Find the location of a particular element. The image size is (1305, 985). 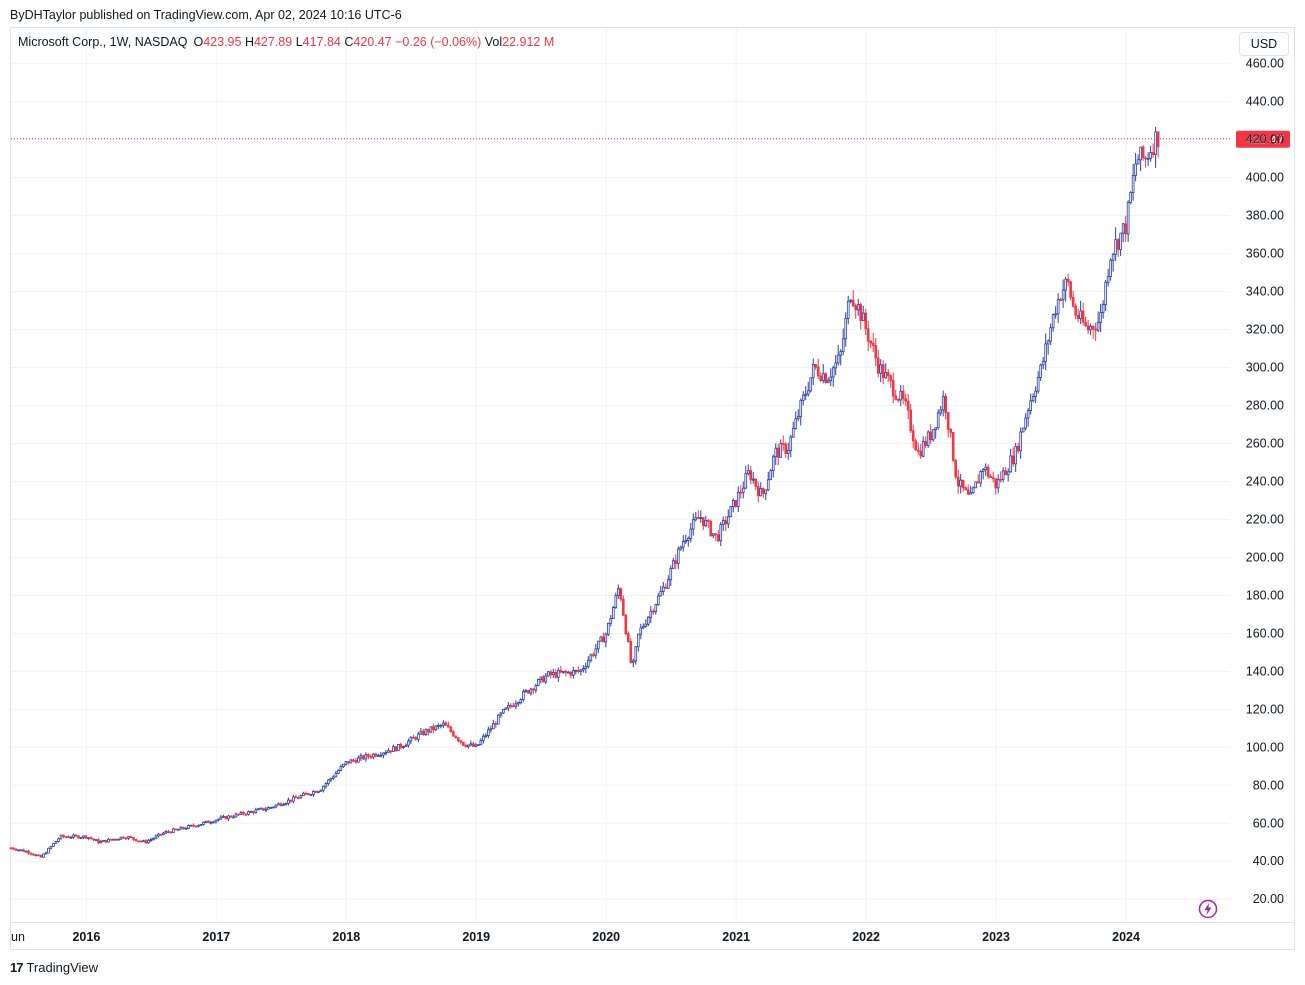

x-edge-label: un is located at coordinates (18, 937).